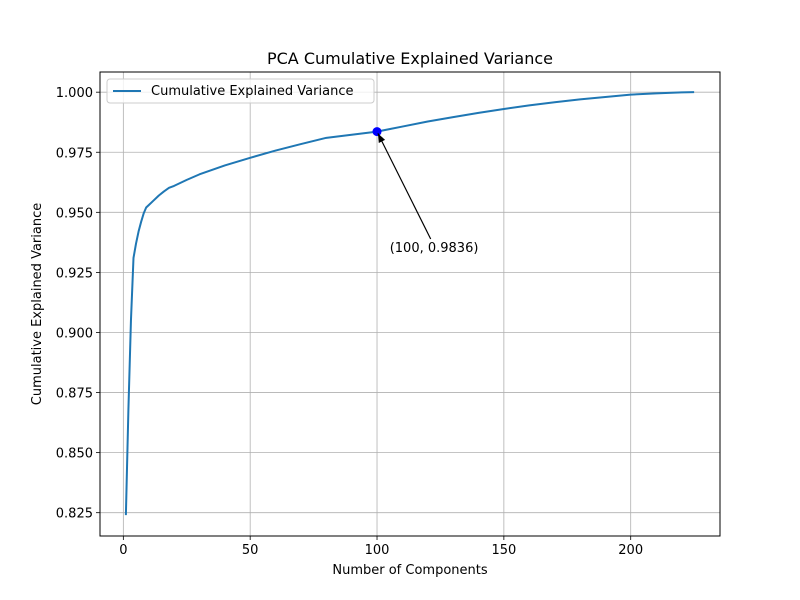  I want to click on x-tick-label: 100, so click(377, 550).